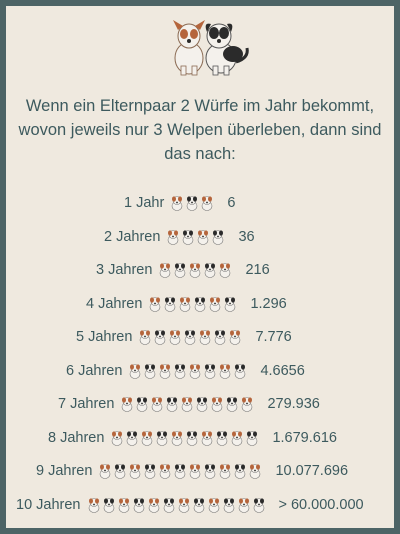 This screenshot has width=400, height=534. I want to click on year-row: 6 Jahren 4.6656, so click(185, 371).